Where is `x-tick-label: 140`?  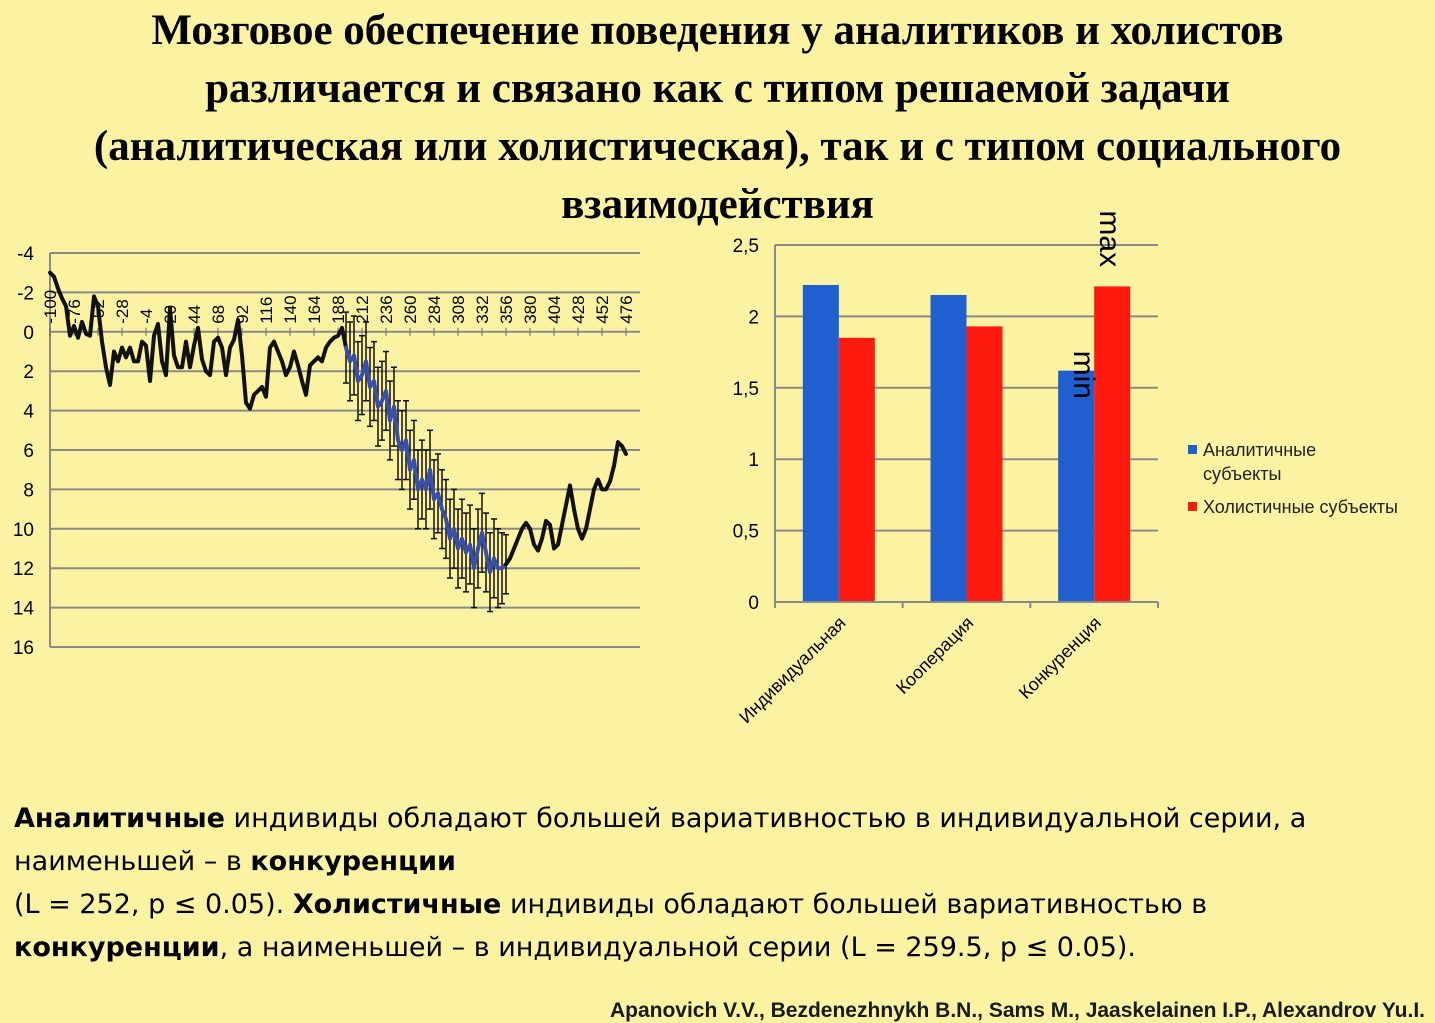
x-tick-label: 140 is located at coordinates (290, 309).